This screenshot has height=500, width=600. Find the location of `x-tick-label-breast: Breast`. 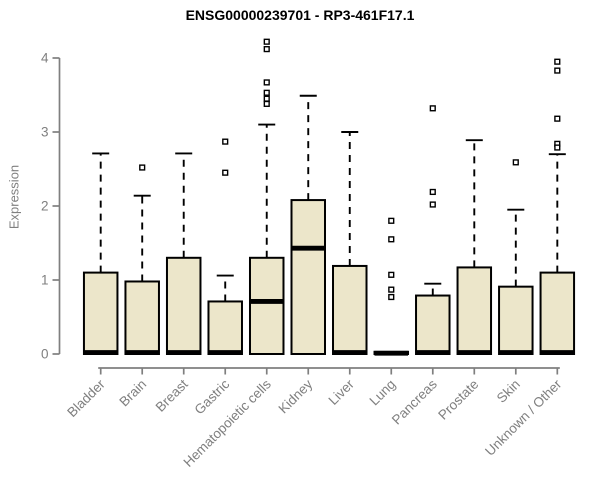

x-tick-label-breast: Breast is located at coordinates (172, 395).